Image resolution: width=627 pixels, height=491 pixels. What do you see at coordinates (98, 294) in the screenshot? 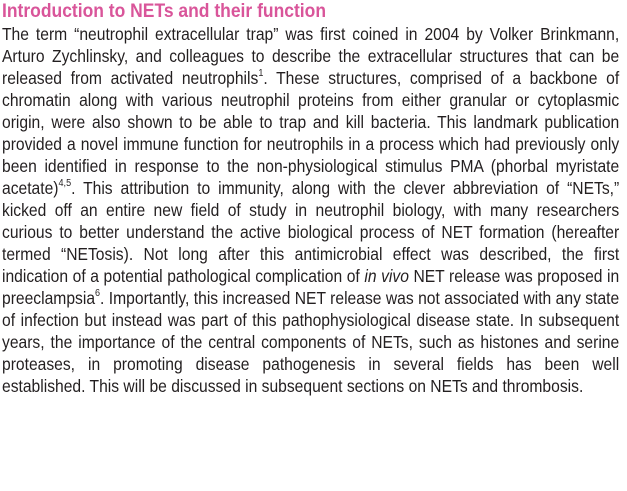
I see `citation-6: 6` at bounding box center [98, 294].